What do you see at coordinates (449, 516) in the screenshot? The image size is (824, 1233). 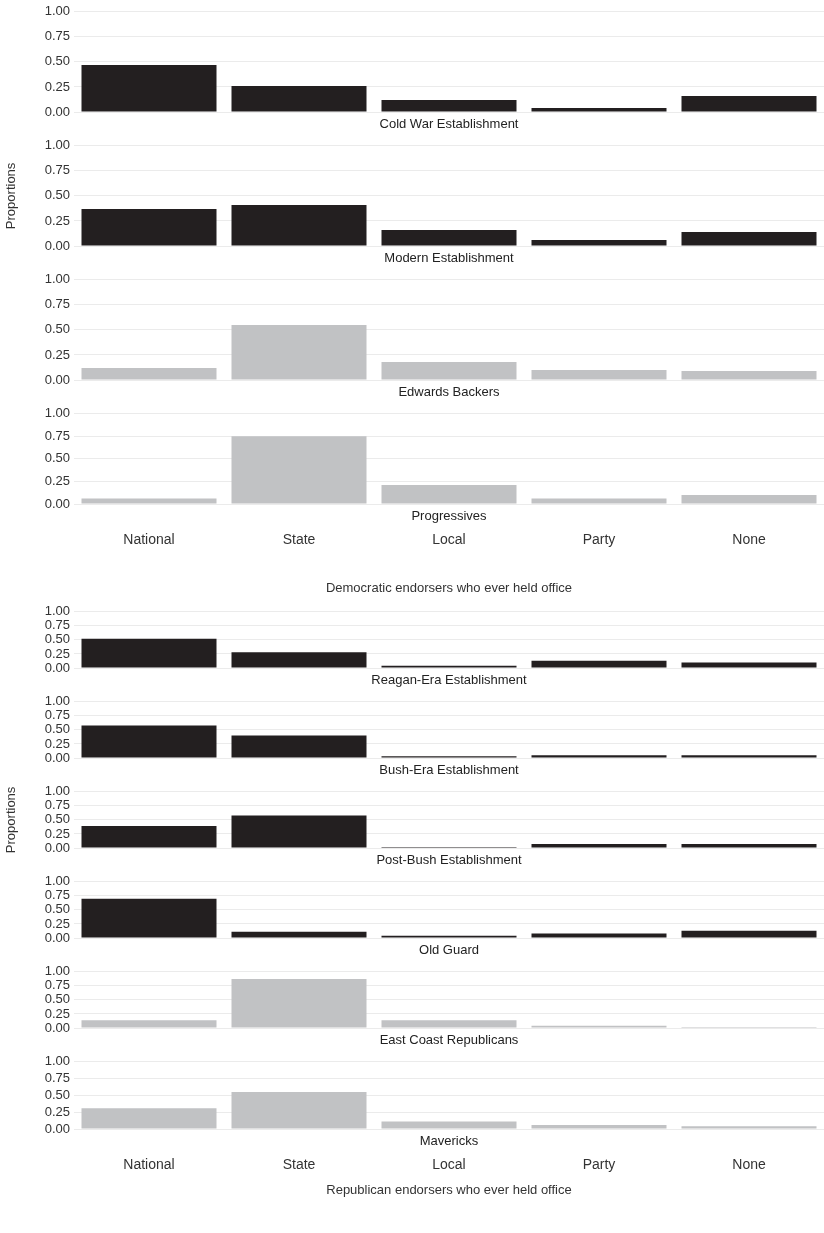 I see `text: Progressives` at bounding box center [449, 516].